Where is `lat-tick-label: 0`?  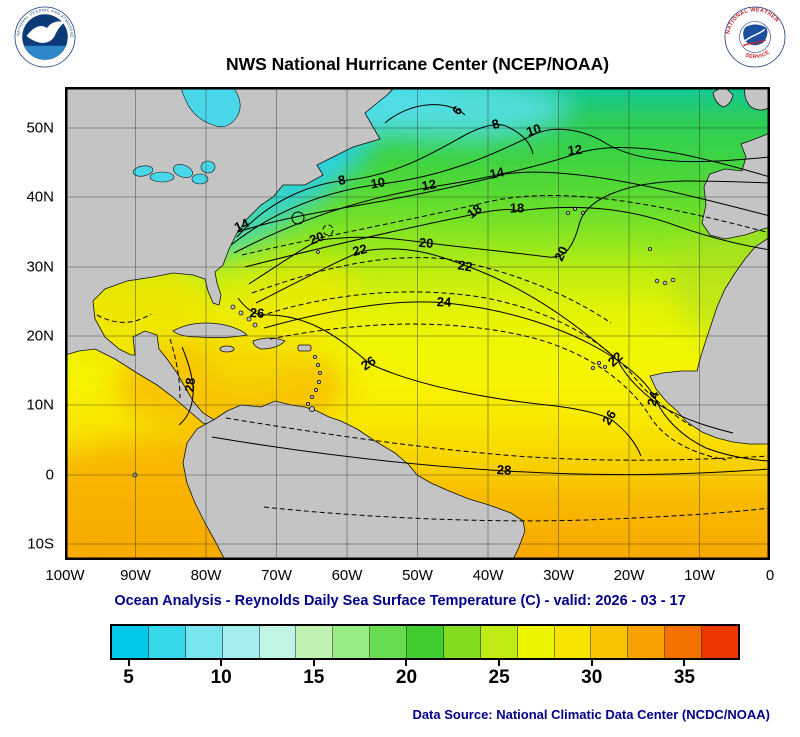 lat-tick-label: 0 is located at coordinates (49, 475).